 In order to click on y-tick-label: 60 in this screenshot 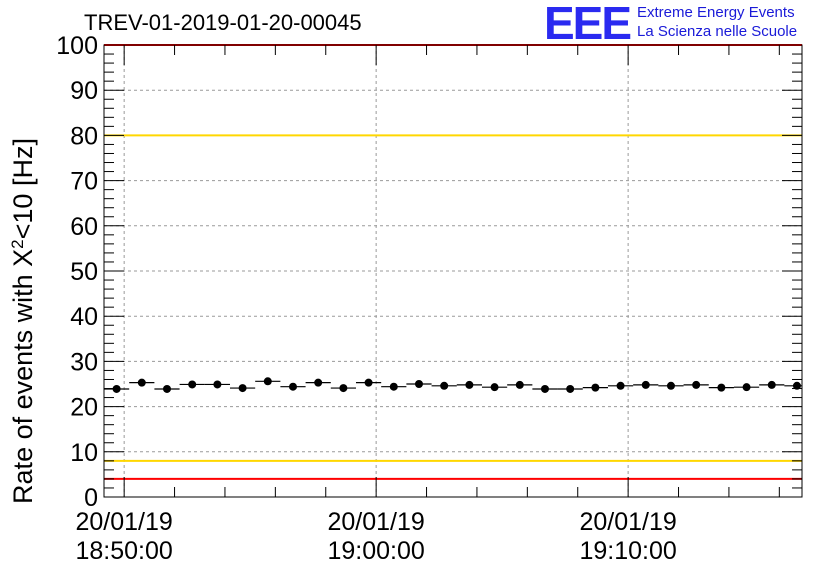, I will do `click(84, 227)`.